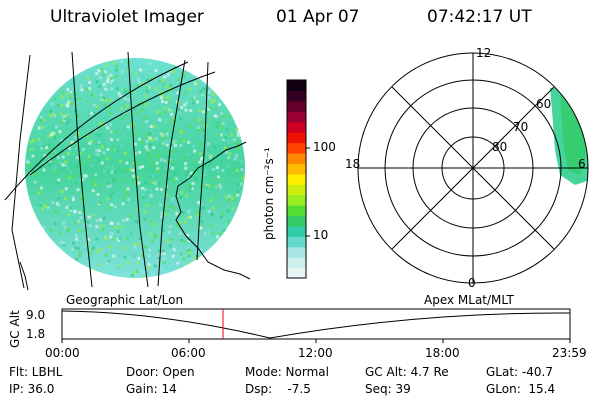 The width and height of the screenshot is (600, 400). What do you see at coordinates (36, 315) in the screenshot?
I see `alt-ytick-9: 9.0` at bounding box center [36, 315].